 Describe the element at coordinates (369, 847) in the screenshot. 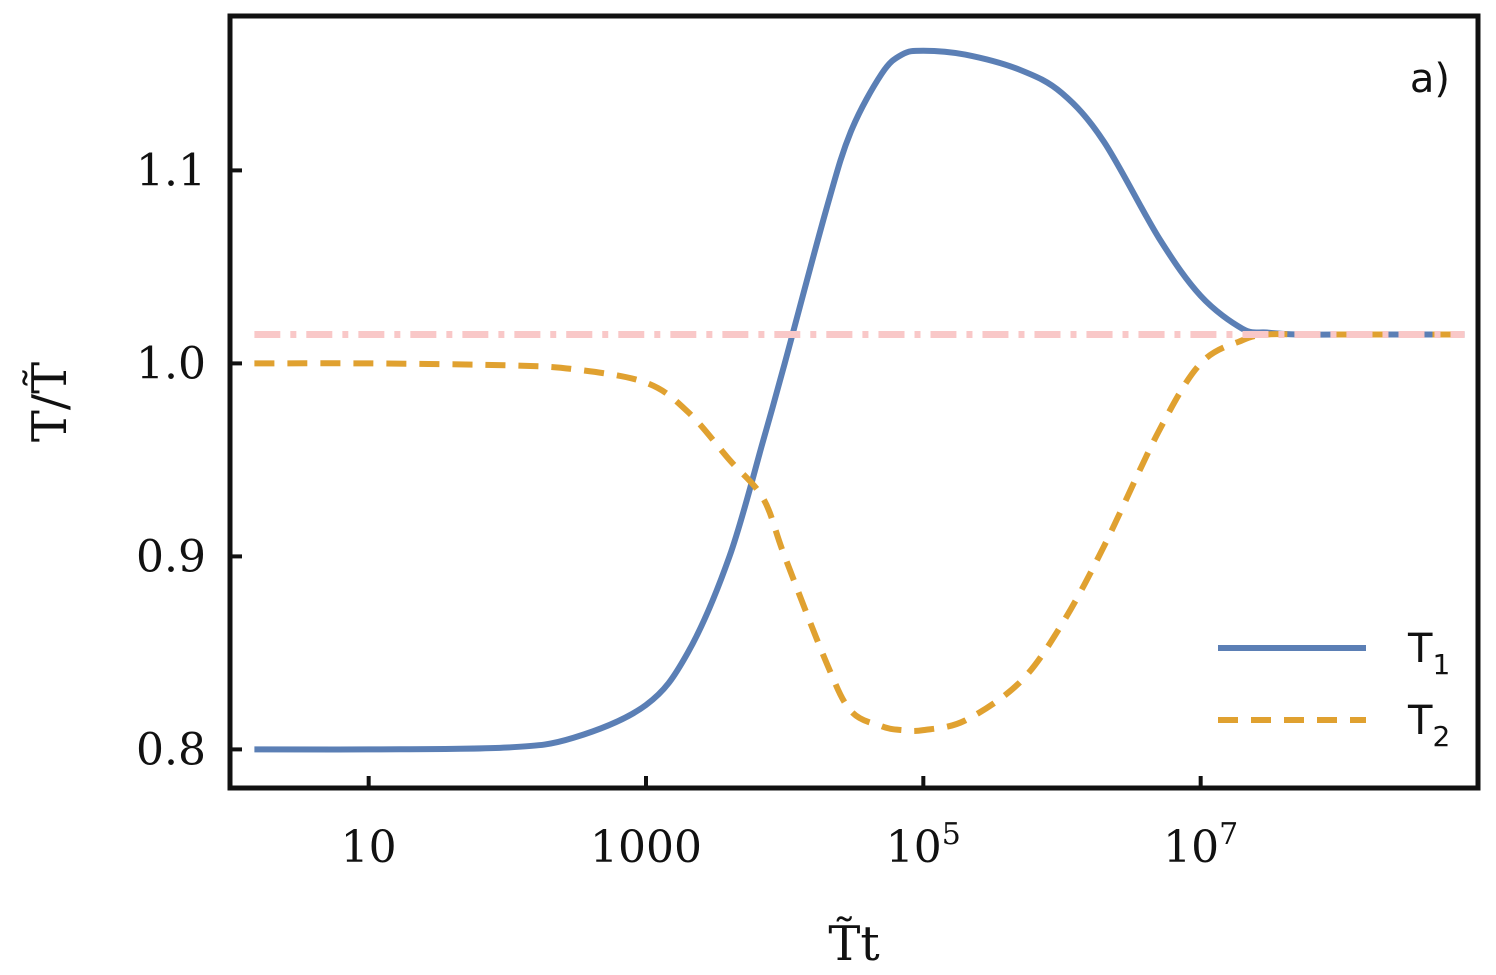

I see `x-tick-label-1: 10` at that location.